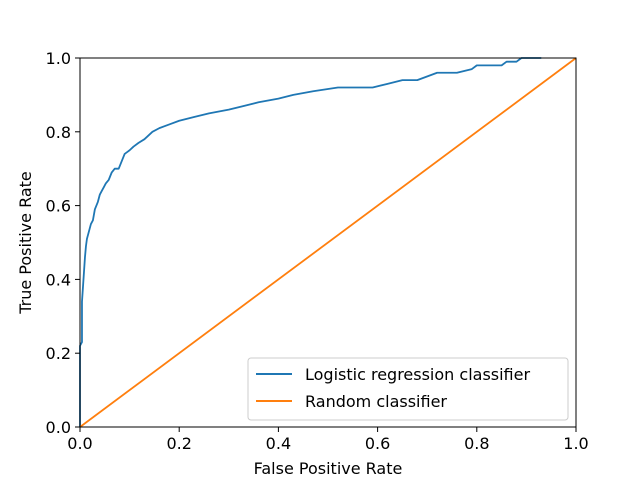 The image size is (640, 480). What do you see at coordinates (575, 443) in the screenshot?
I see `x-tick-label: 1.0` at bounding box center [575, 443].